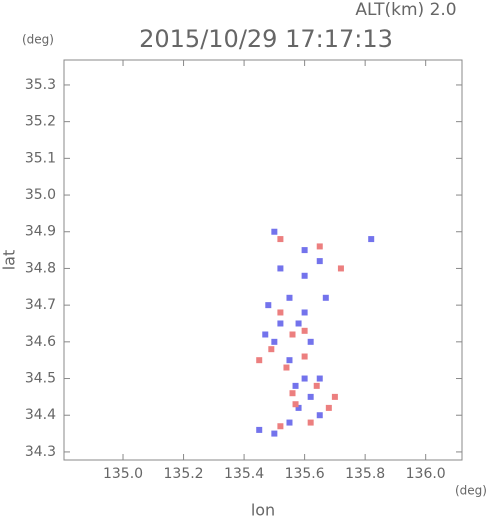 The image size is (491, 521). What do you see at coordinates (9, 260) in the screenshot?
I see `y-axis-label: lat` at bounding box center [9, 260].